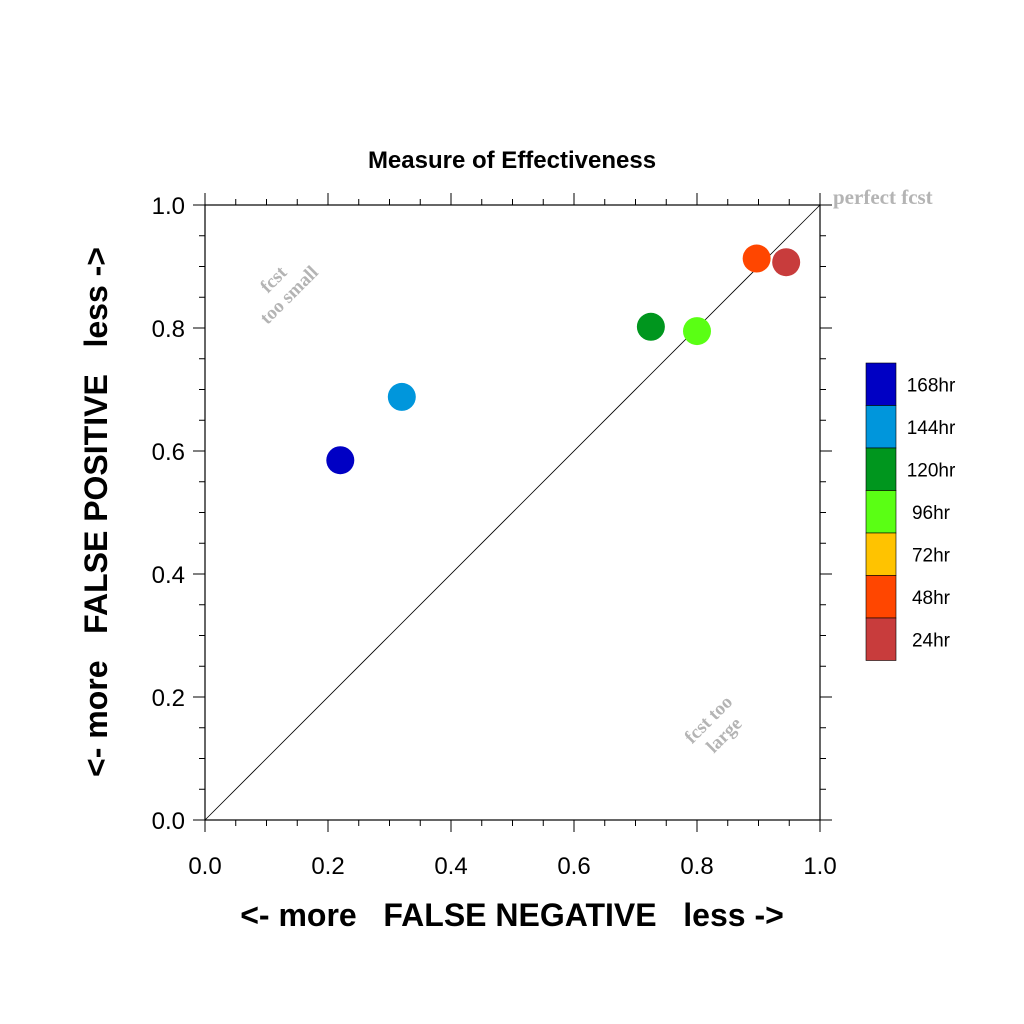  Describe the element at coordinates (881, 427) in the screenshot. I see `legend-swatch-144hr` at that location.